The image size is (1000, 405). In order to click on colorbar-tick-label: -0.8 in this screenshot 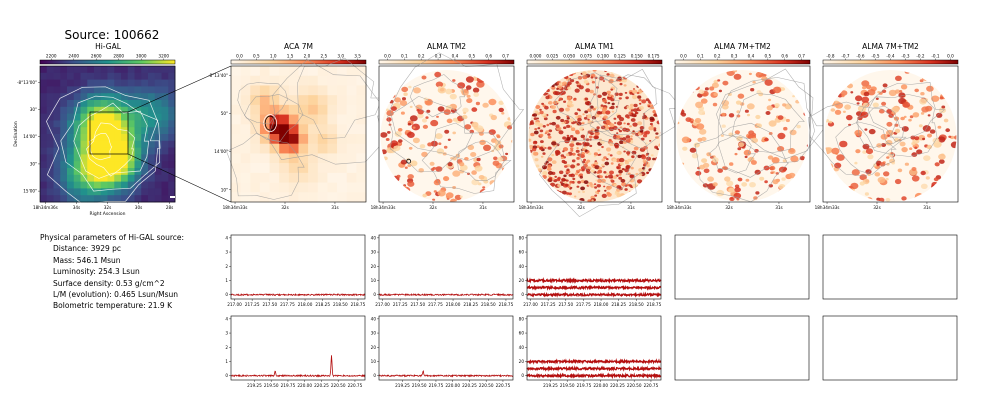, I will do `click(830, 56)`.